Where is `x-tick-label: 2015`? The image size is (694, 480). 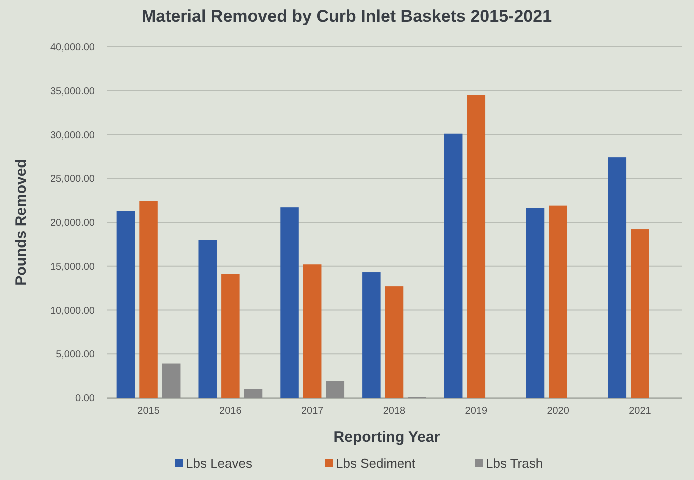
x-tick-label: 2015 is located at coordinates (149, 411).